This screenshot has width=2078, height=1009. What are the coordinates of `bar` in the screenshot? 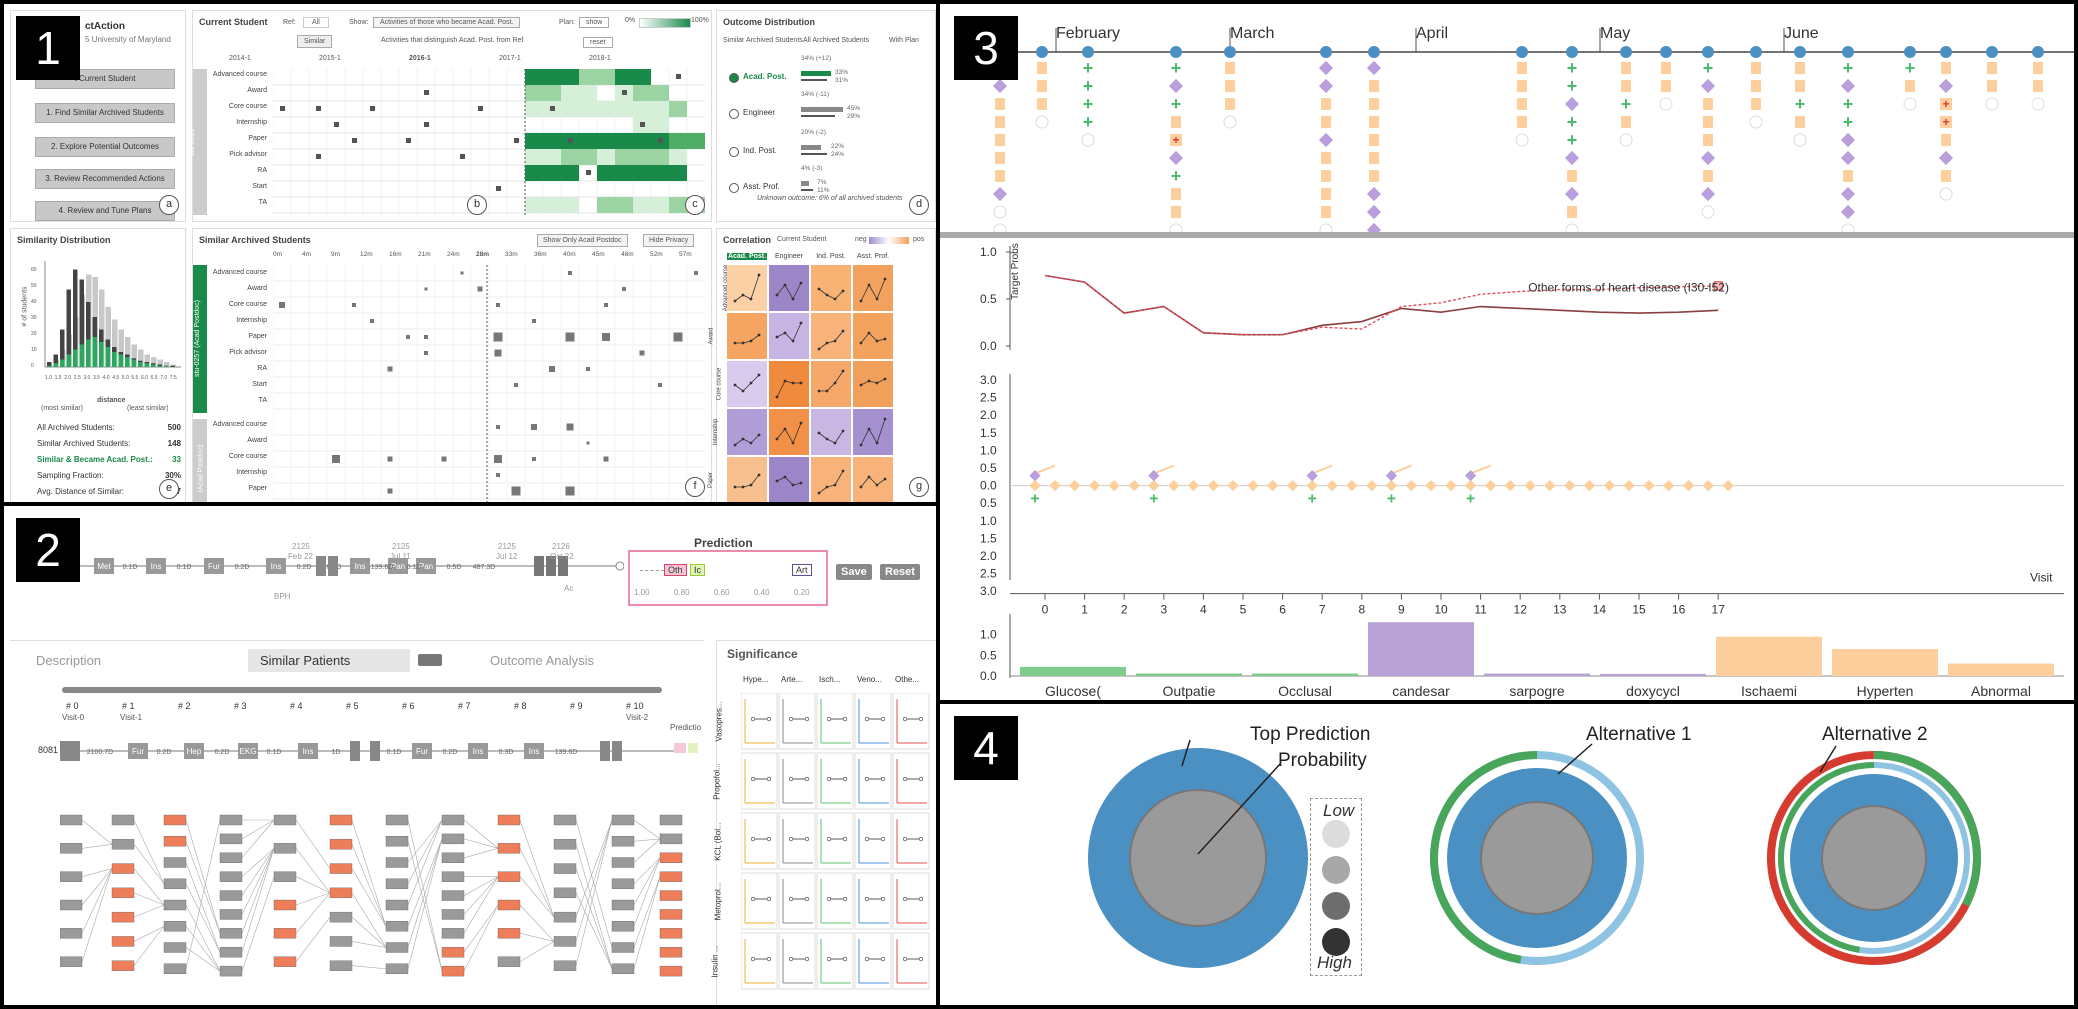 It's located at (1073, 671).